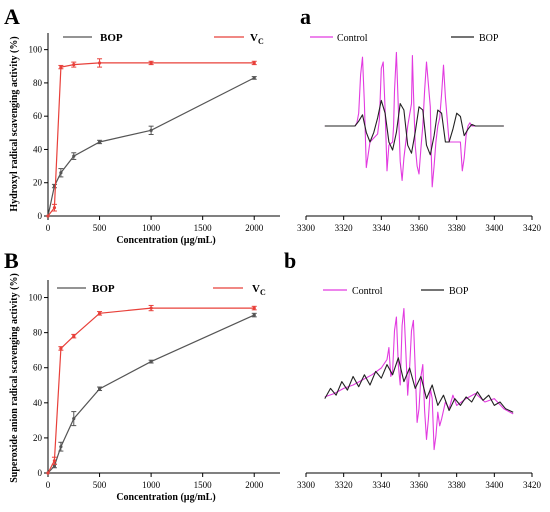 The image size is (550, 512). I want to click on y-tick-label-A: 40, so click(38, 149).